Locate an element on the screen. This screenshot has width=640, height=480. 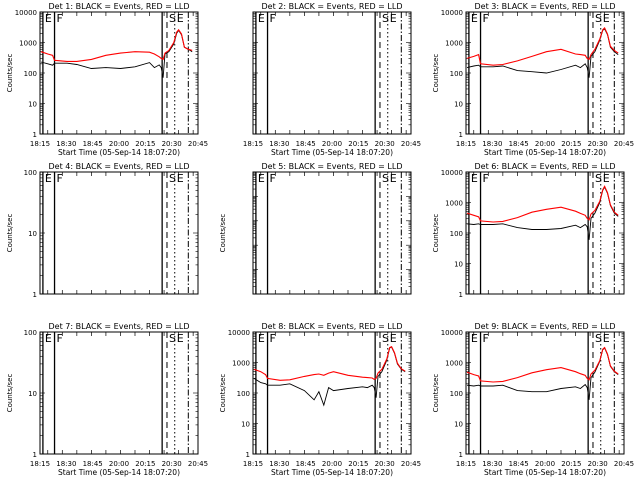
panel-title: Det 6: BLACK = Events, RED = LLD is located at coordinates (545, 166).